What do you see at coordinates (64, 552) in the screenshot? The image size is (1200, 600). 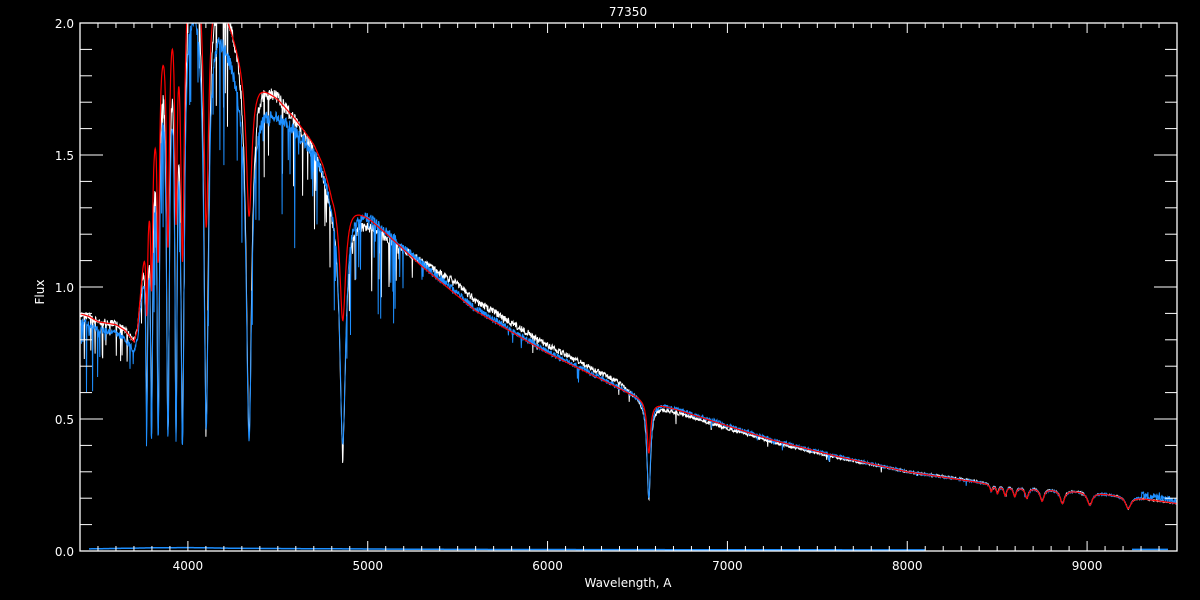 I see `y-tick-label: 0.0` at bounding box center [64, 552].